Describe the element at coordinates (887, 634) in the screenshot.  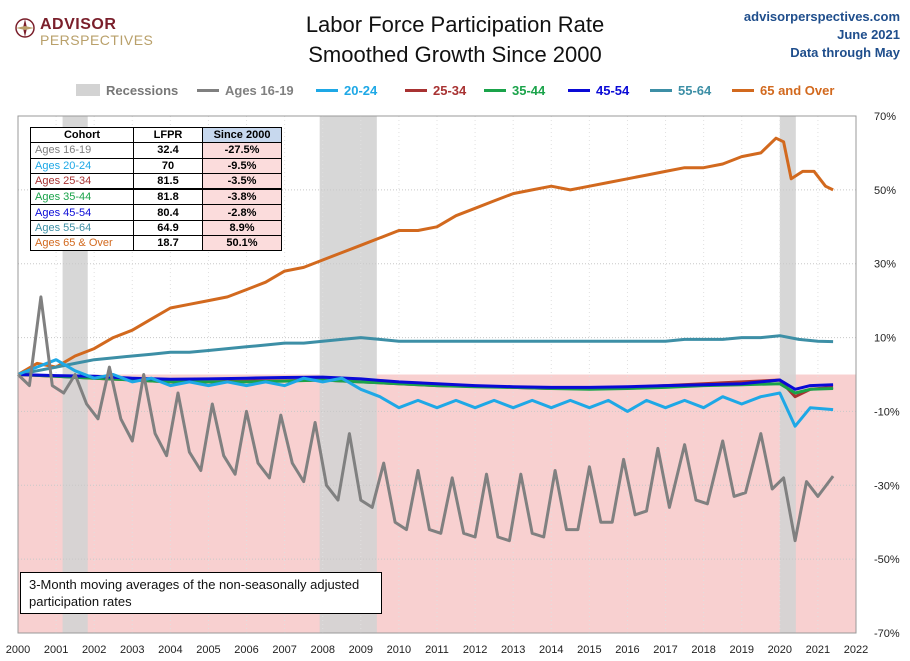
I see `y-tick-label: -70%` at that location.